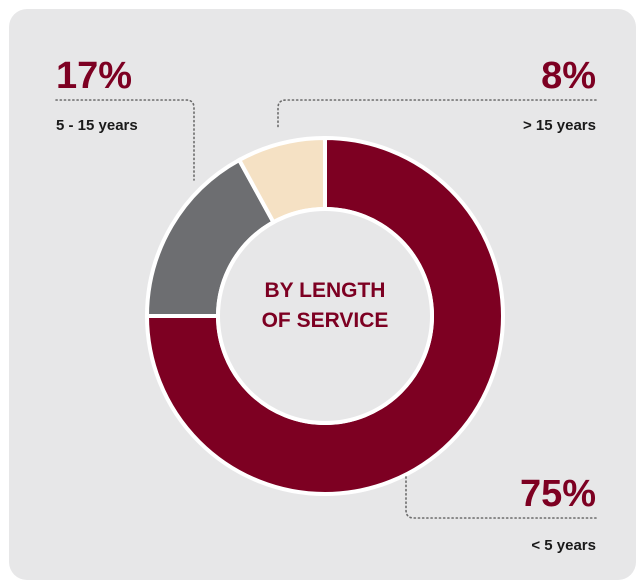 The image size is (642, 588). What do you see at coordinates (325, 290) in the screenshot?
I see `chart-title-line-1: BY LENGTH` at bounding box center [325, 290].